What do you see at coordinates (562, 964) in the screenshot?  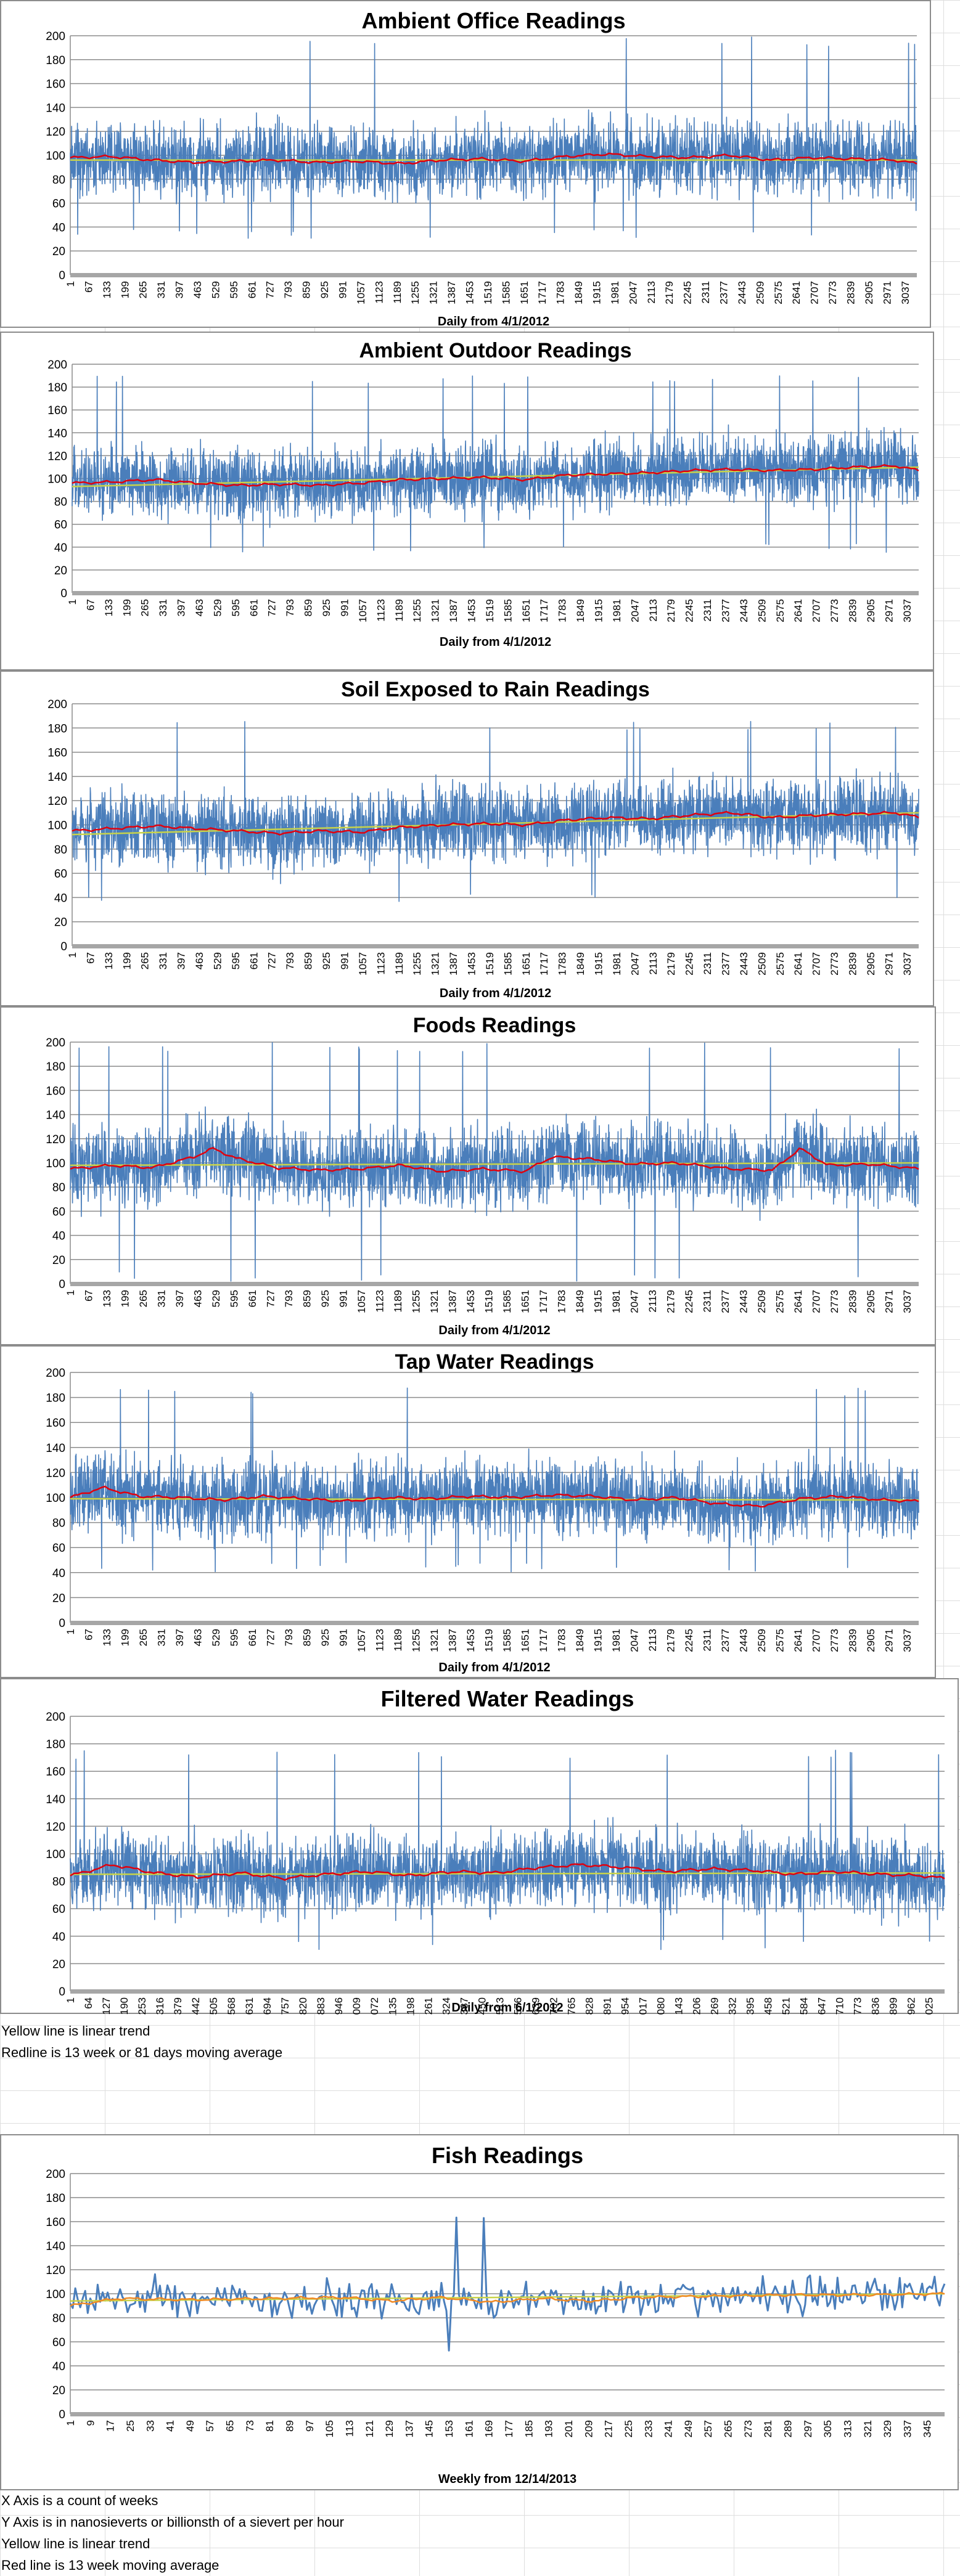 I see `x-tick-label: 1783` at bounding box center [562, 964].